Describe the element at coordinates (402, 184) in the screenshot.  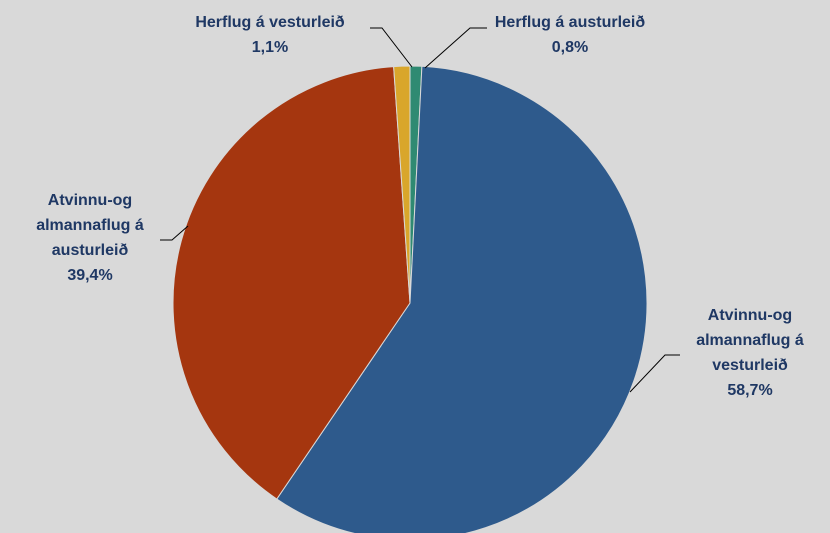
I see `pie-slice` at that location.